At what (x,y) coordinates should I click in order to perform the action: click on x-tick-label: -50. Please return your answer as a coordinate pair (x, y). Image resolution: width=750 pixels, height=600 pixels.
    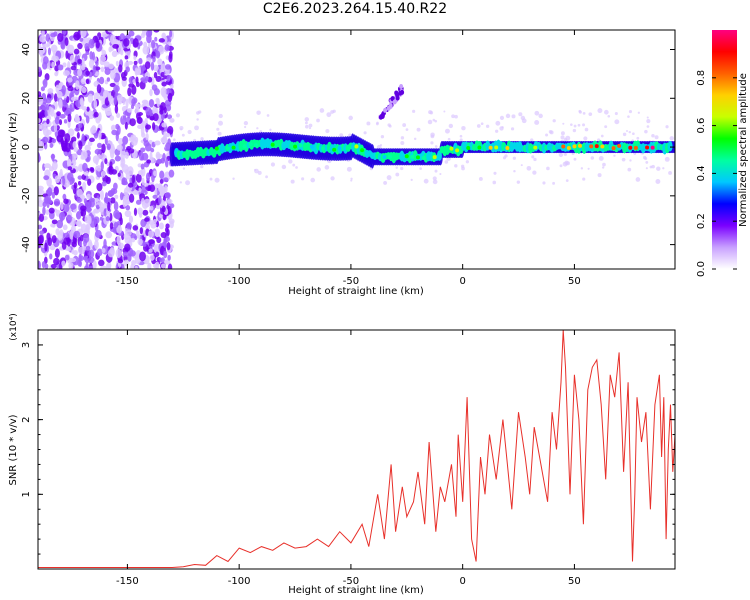
    Looking at the image, I should click on (351, 281).